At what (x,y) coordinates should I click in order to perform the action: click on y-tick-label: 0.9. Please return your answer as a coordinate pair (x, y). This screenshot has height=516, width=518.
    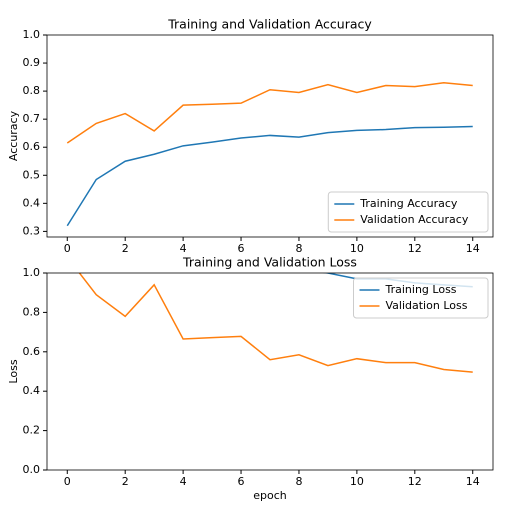
    Looking at the image, I should click on (32, 62).